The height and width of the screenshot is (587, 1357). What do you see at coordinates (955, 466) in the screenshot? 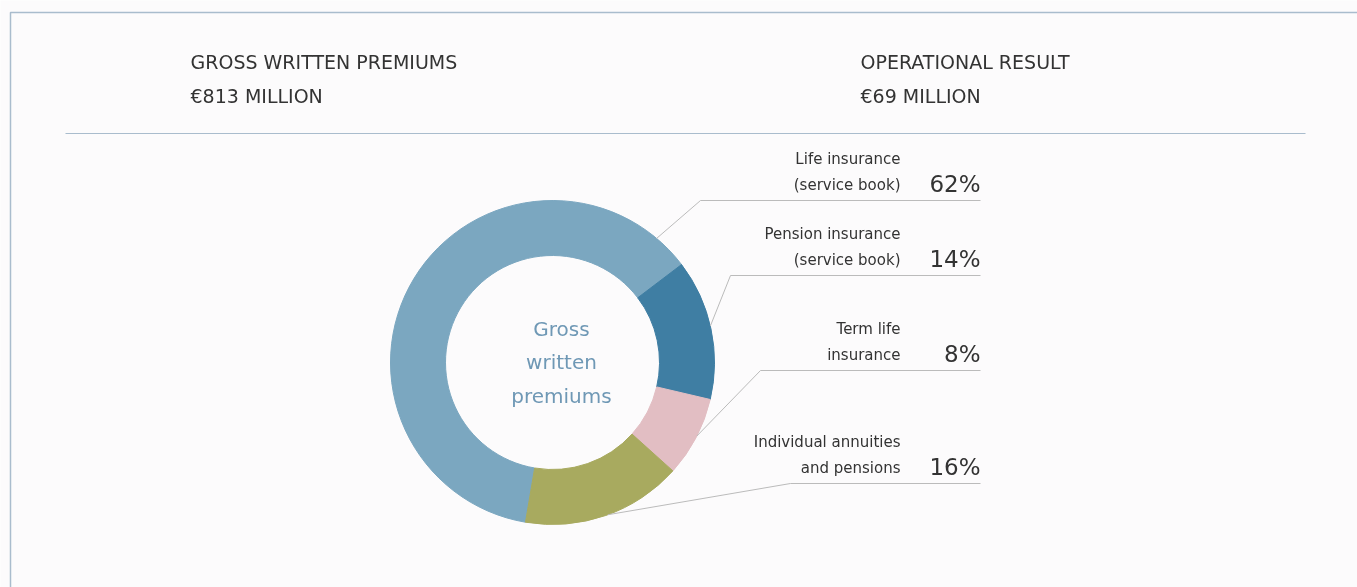
I see `data-label: 16%` at bounding box center [955, 466].